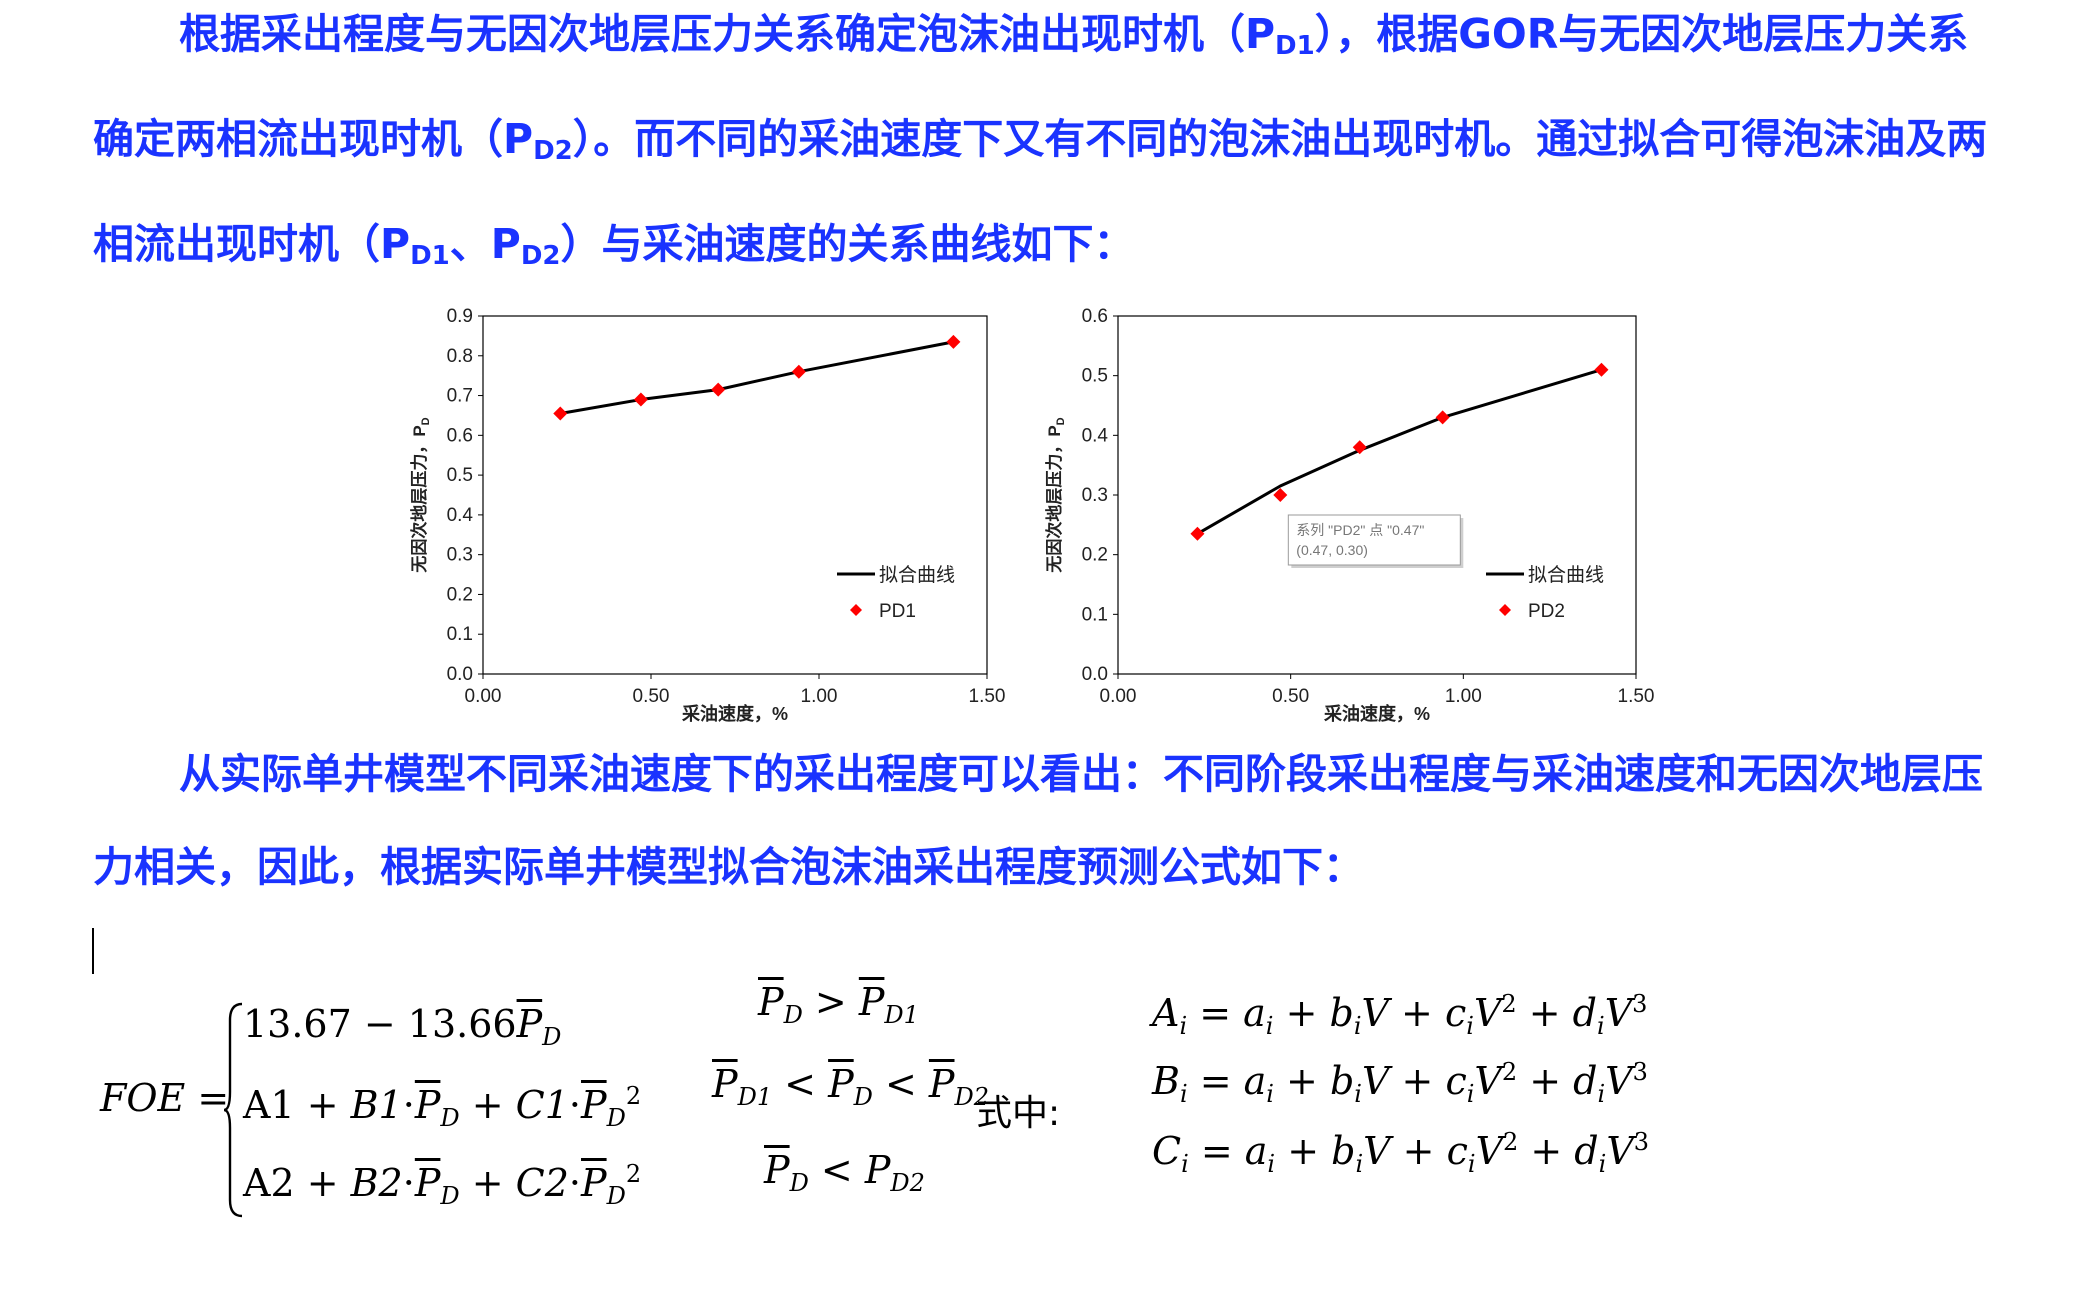 The image size is (2090, 1306). Describe the element at coordinates (442, 1107) in the screenshot. I see `foe-case-2: A1 + B1·PD + C1·PD2` at that location.